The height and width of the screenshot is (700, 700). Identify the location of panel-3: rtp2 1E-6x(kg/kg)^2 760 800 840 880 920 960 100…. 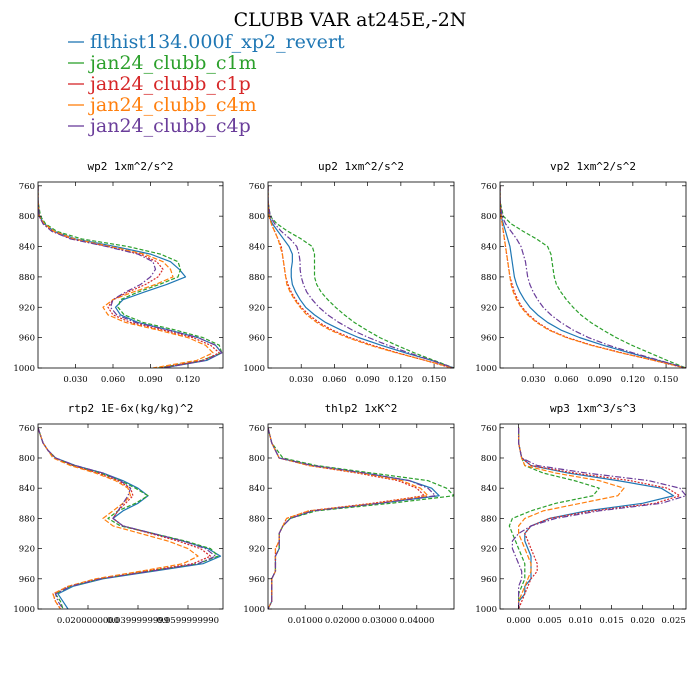
(118, 514).